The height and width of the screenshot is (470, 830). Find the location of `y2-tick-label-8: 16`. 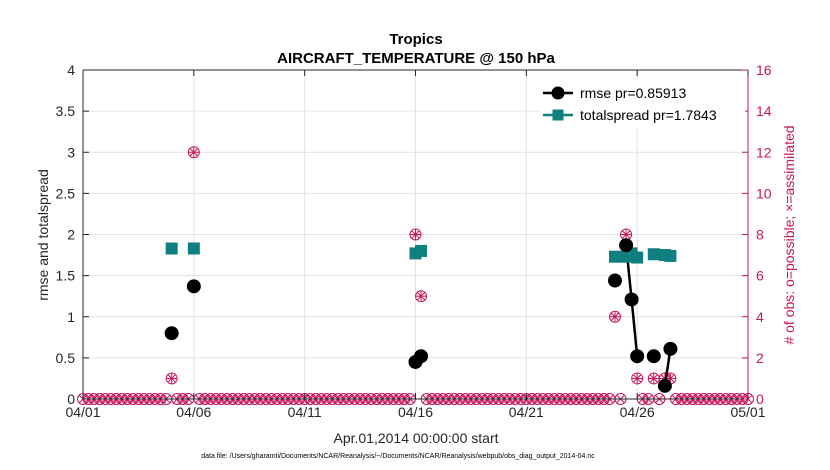

y2-tick-label-8: 16 is located at coordinates (764, 70).